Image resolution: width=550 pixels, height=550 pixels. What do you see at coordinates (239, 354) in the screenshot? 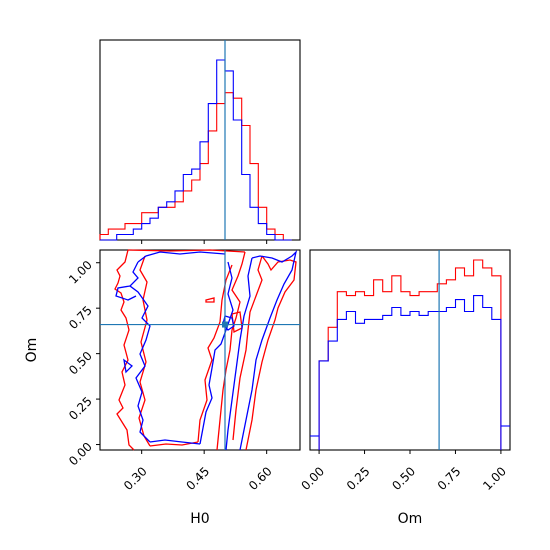
I see `contour-blue-right-inner` at bounding box center [239, 354].